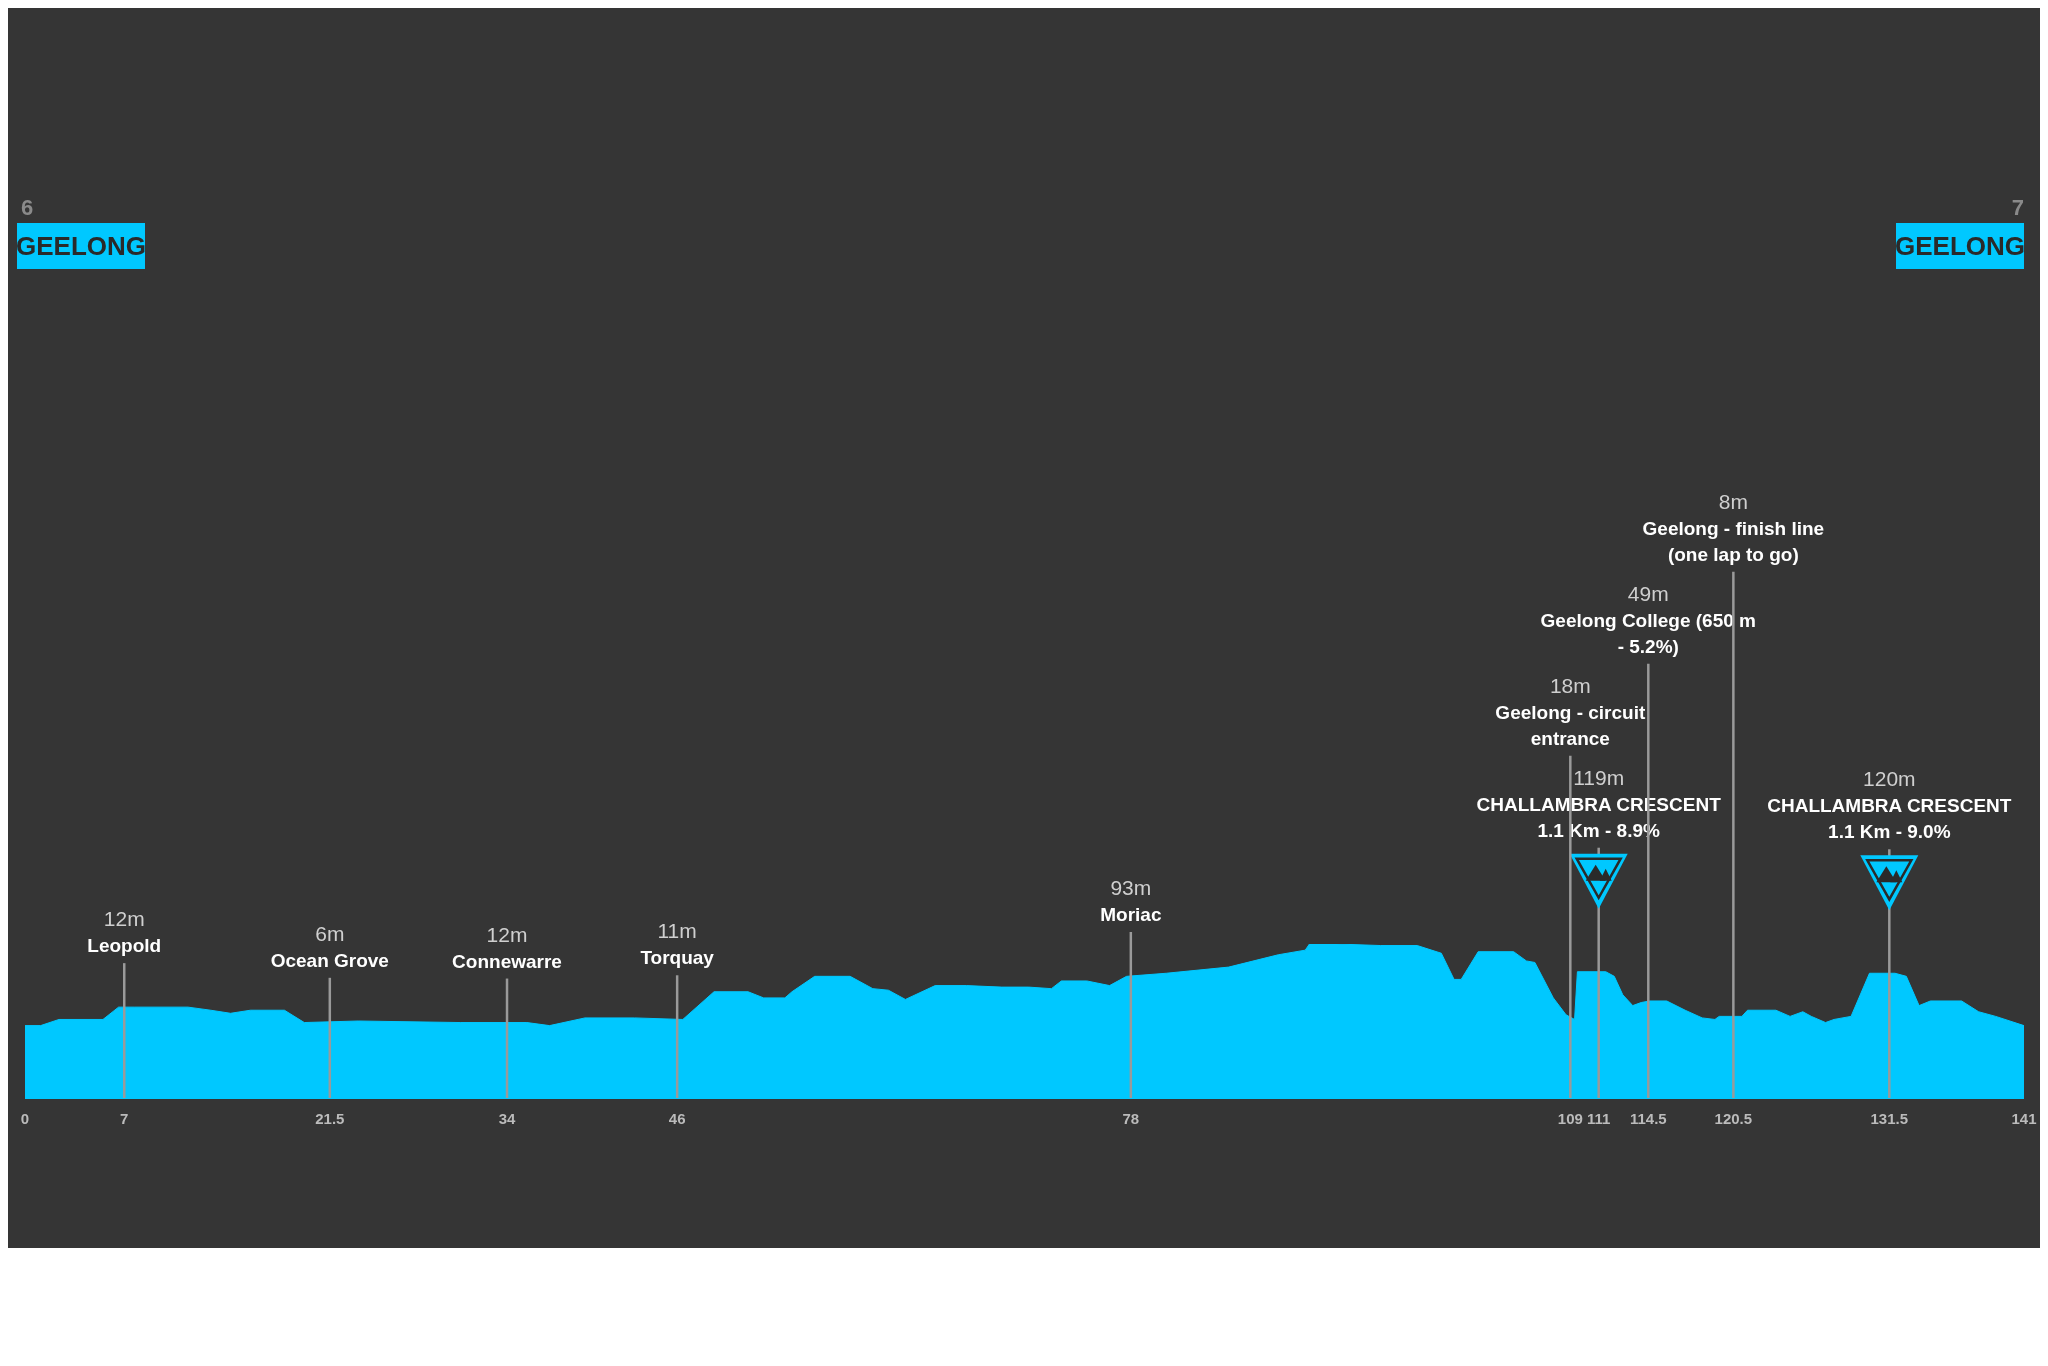 This screenshot has width=2048, height=1366. I want to click on ref-line-label: 49m Geelong College (650 m - 5.2%), so click(1648, 619).